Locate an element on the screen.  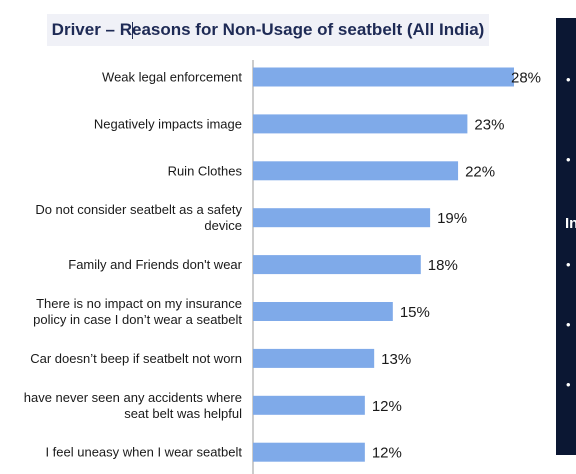
category-label: Family and Friends don't wear is located at coordinates (155, 264).